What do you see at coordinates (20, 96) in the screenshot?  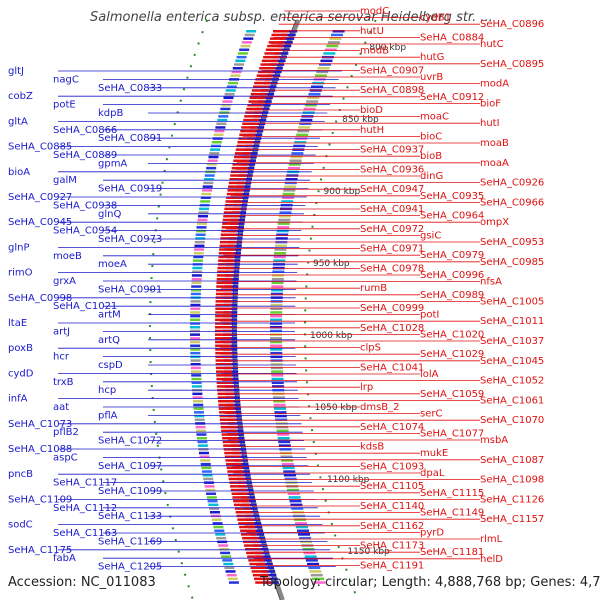 I see `left-gene-label: cobZ` at bounding box center [20, 96].